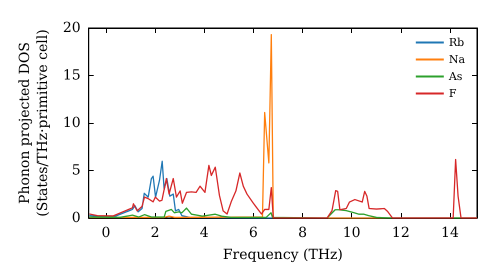 The height and width of the screenshot is (280, 500). Describe the element at coordinates (282, 255) in the screenshot. I see `x-axis-title: Frequency (THz)` at that location.